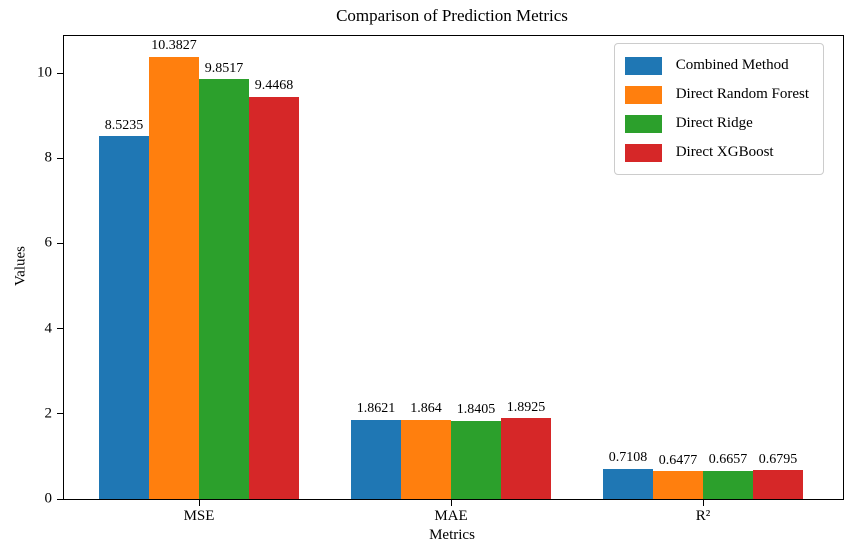 This screenshot has height=558, width=847. What do you see at coordinates (732, 65) in the screenshot?
I see `legend-label: Combined Method` at bounding box center [732, 65].